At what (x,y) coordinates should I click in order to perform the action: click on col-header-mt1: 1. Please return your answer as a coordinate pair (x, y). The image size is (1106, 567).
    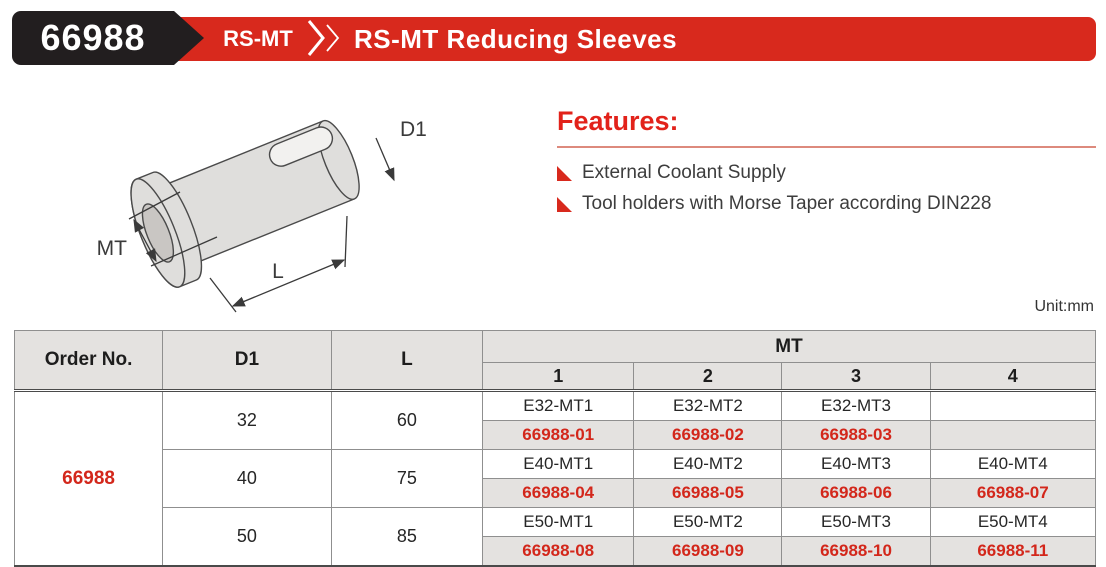
    Looking at the image, I should click on (558, 377).